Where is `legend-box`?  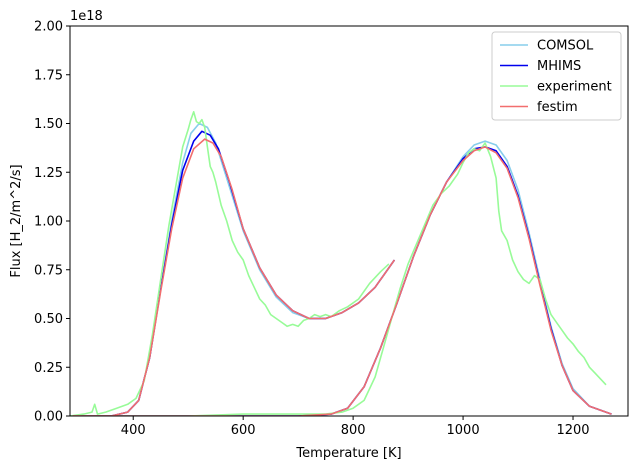 legend-box is located at coordinates (556, 76).